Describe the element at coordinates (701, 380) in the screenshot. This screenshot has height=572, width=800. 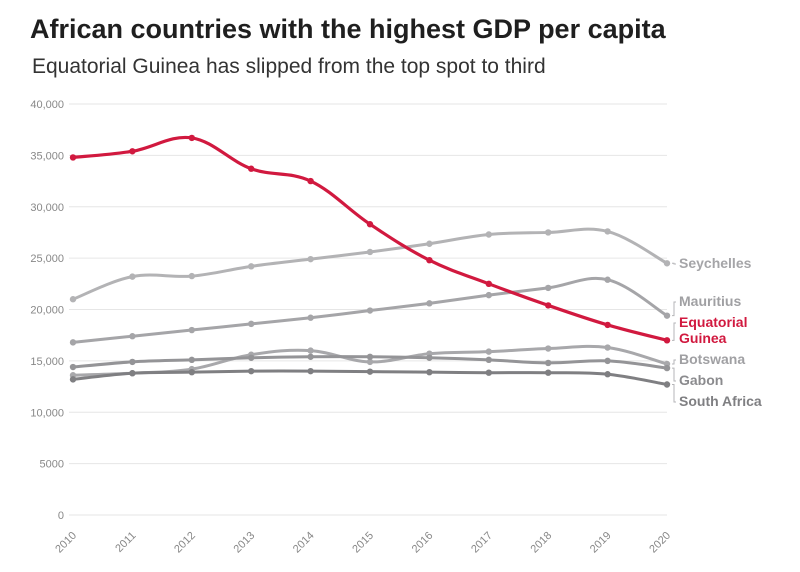
I see `series-label: Gabon` at that location.